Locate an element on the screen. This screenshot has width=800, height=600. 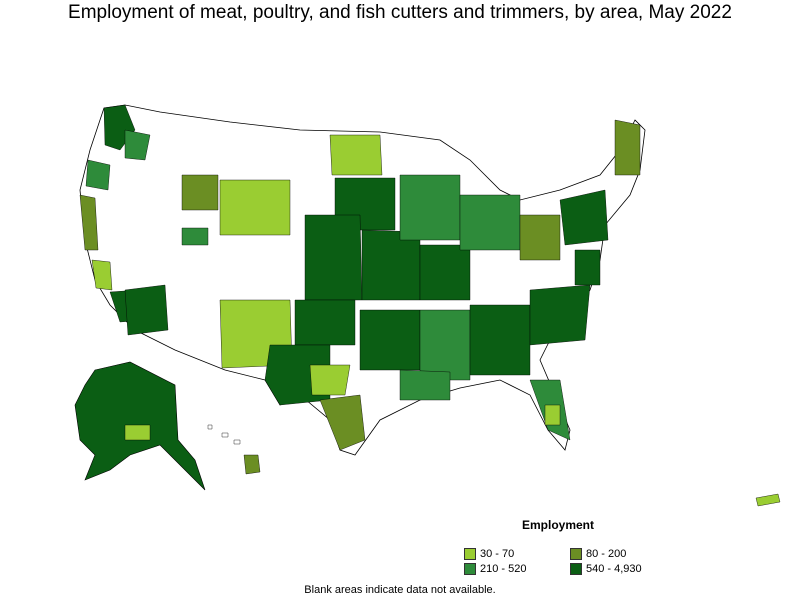
legend-title: Employment is located at coordinates (558, 525).